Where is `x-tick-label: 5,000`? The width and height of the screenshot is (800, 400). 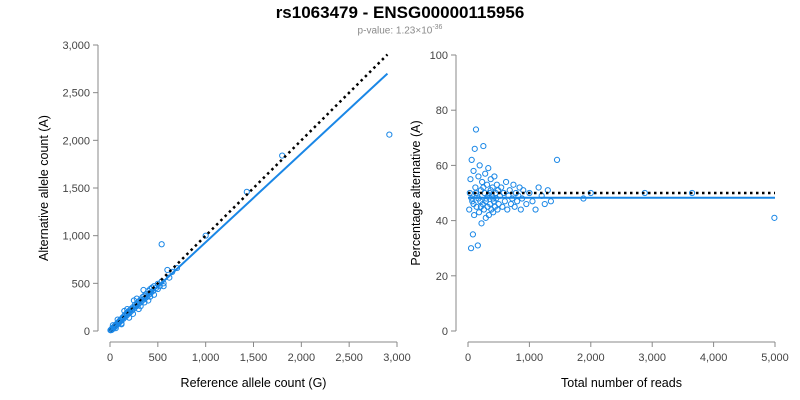
x-tick-label: 5,000 is located at coordinates (775, 358).